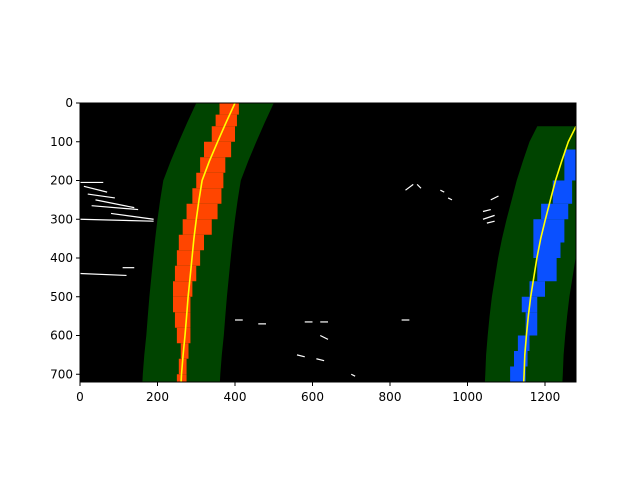 This screenshot has height=480, width=640. Describe the element at coordinates (69, 103) in the screenshot. I see `y-tick-label-0: 0` at that location.